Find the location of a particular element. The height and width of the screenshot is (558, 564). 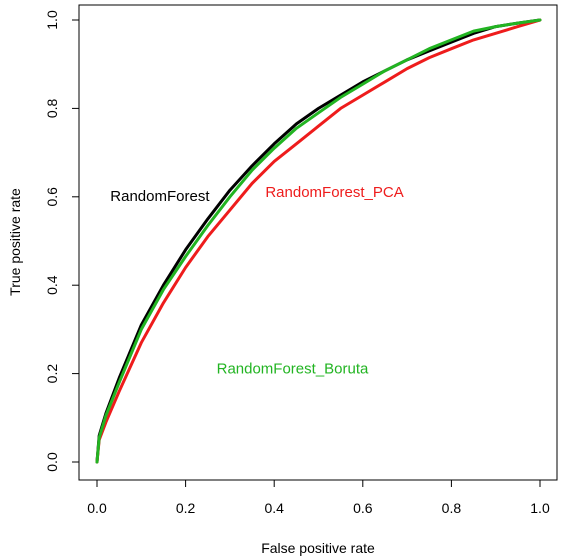

y-tick-label: 0.4 is located at coordinates (52, 285).